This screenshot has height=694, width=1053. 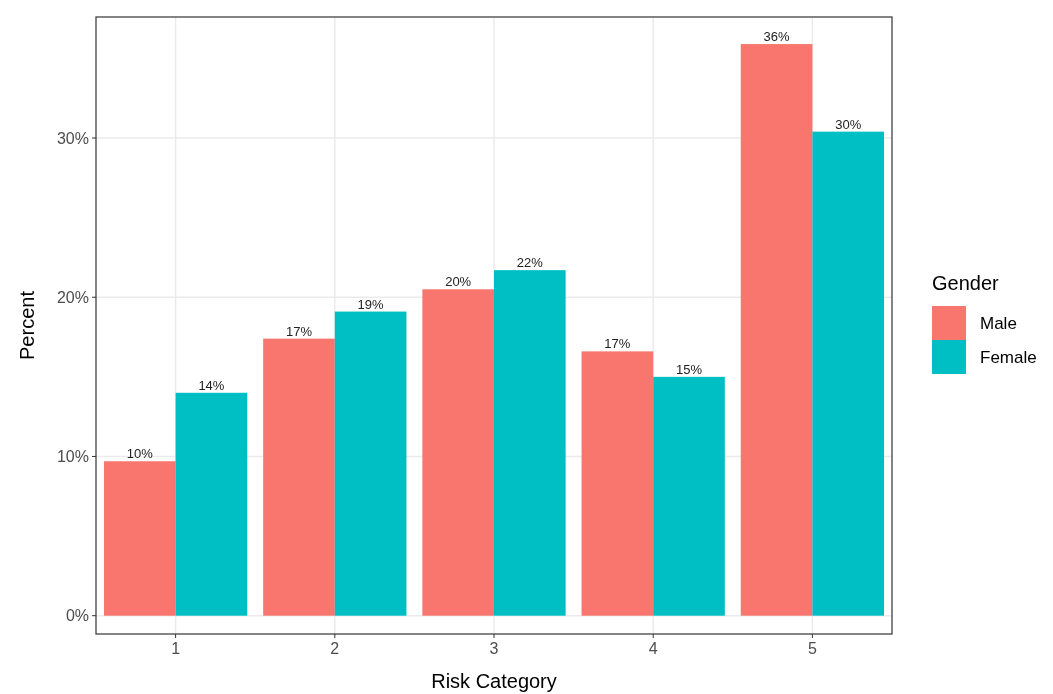 What do you see at coordinates (530, 263) in the screenshot?
I see `data-label: 22%` at bounding box center [530, 263].